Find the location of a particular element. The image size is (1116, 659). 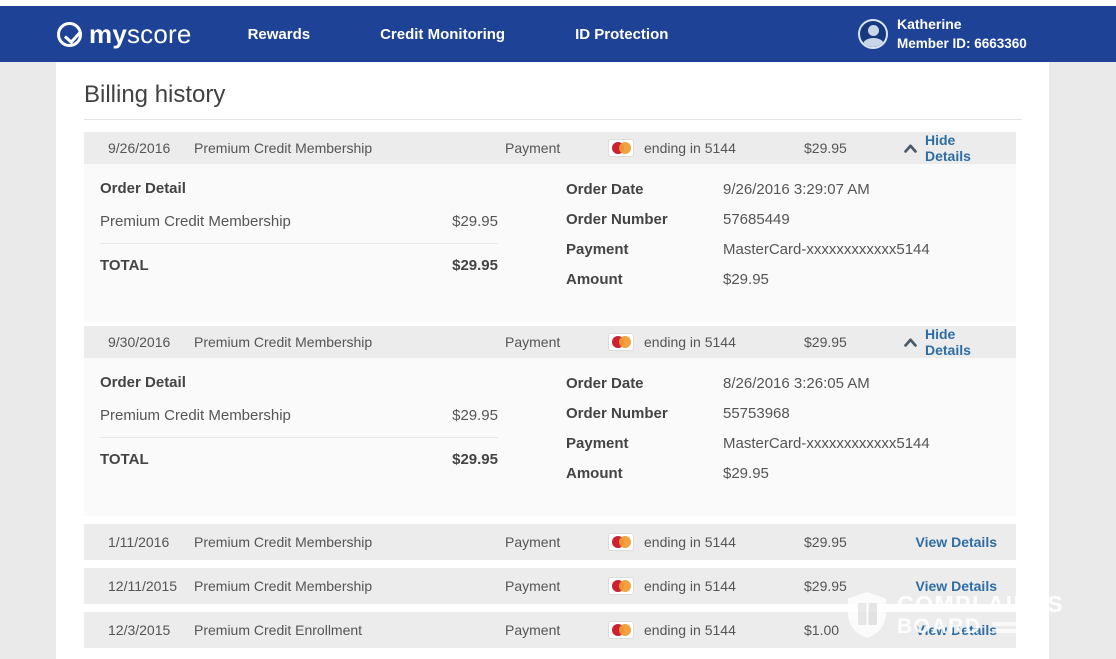

user-text: Katherine Member ID: 6663360 is located at coordinates (962, 34).